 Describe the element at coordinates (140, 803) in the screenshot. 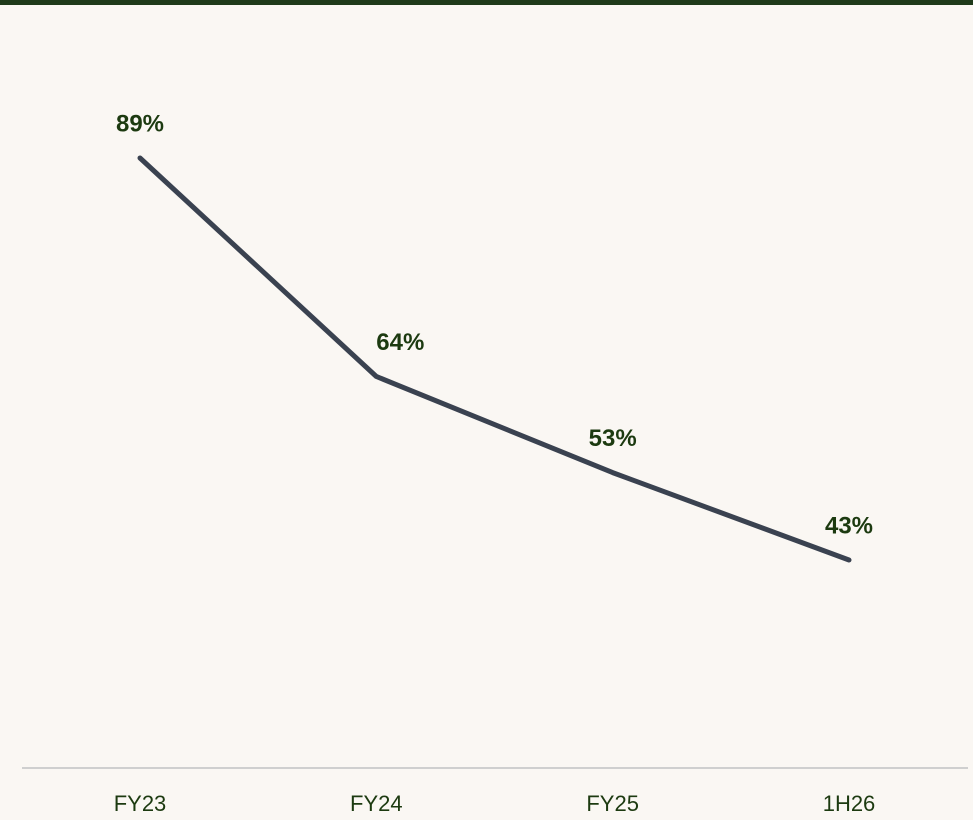

I see `x-tick-label: FY23` at that location.